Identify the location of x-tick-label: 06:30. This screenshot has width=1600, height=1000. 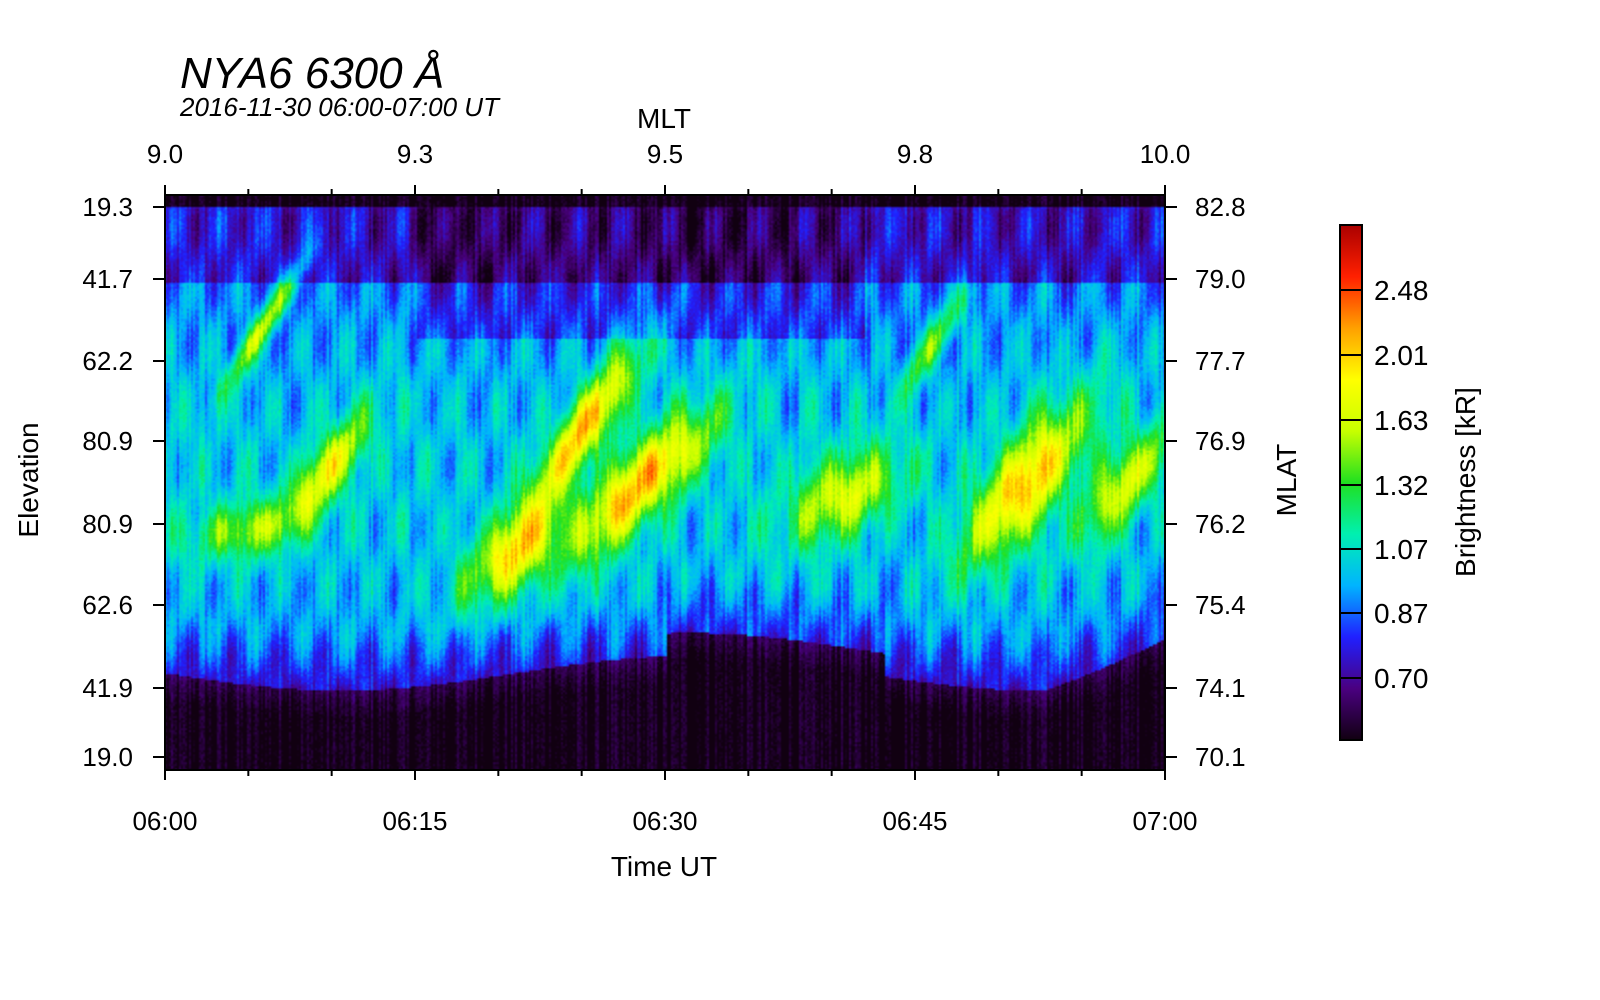
(664, 821).